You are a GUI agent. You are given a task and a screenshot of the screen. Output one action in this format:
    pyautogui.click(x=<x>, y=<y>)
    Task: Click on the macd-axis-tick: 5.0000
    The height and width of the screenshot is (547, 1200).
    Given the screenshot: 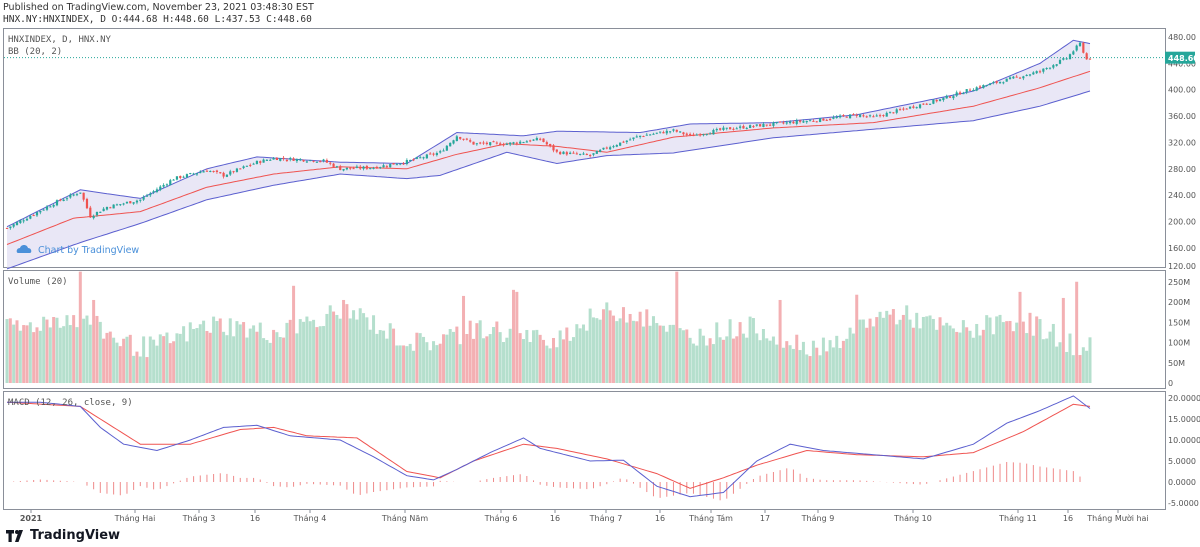 What is the action you would take?
    pyautogui.click(x=1182, y=461)
    